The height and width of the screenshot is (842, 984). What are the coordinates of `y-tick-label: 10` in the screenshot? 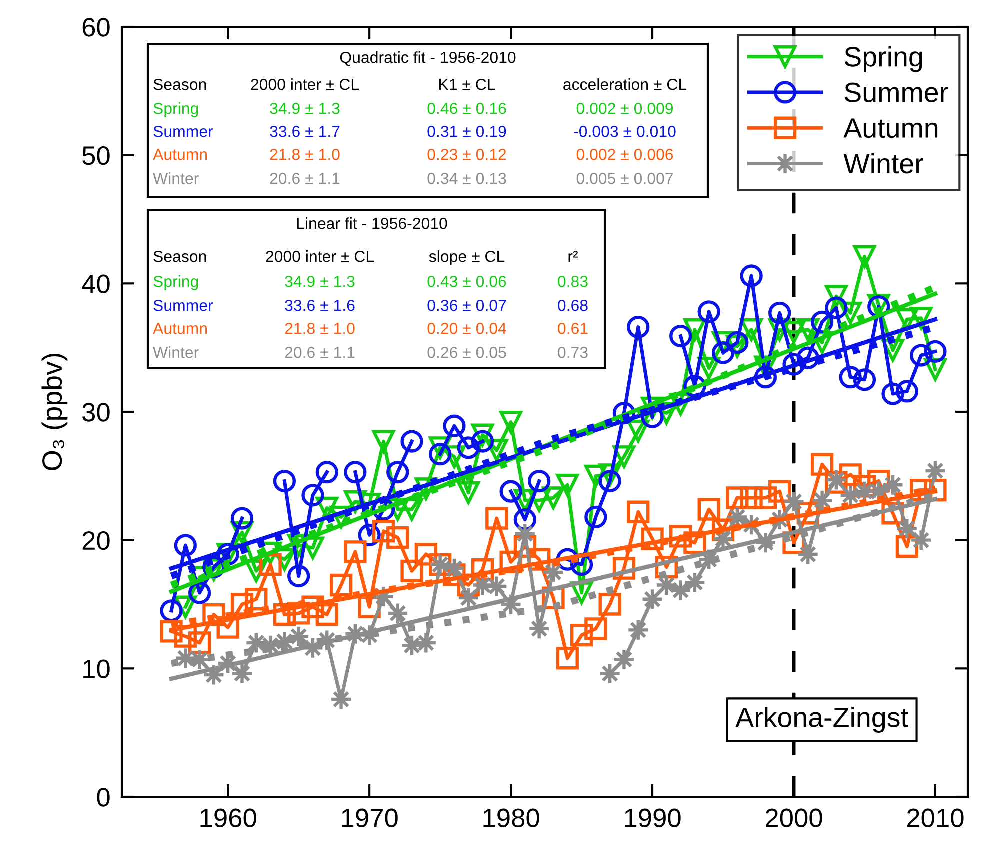 It's located at (97, 669).